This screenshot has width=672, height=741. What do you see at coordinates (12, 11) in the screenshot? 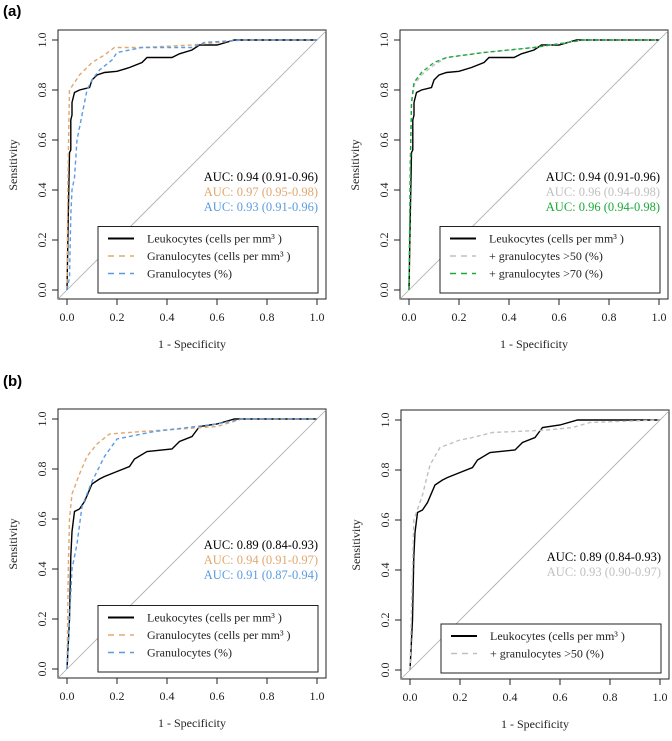
I see `panel-label: (a)` at bounding box center [12, 11].